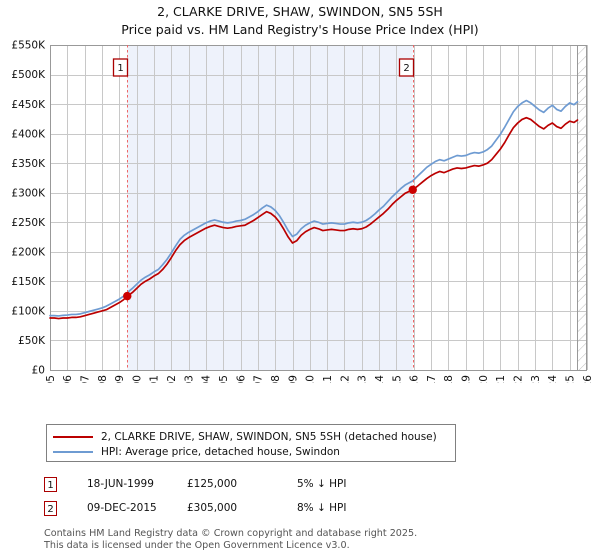 The height and width of the screenshot is (560, 600). Describe the element at coordinates (212, 508) in the screenshot. I see `transaction-price-2: £305,000` at that location.